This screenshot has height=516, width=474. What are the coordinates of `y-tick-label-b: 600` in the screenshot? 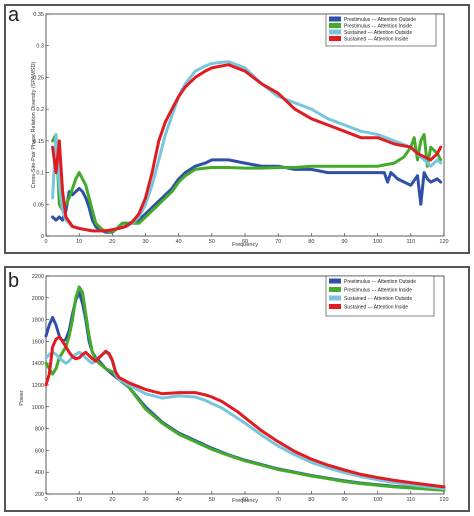 It's located at (39, 451).